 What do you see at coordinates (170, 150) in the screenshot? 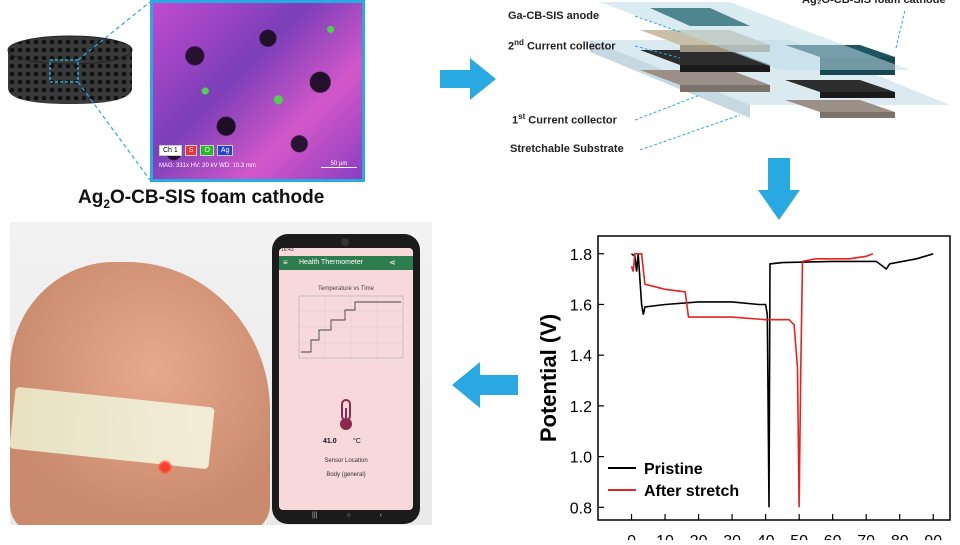
I see `sem-legend-ch: Ch 1` at bounding box center [170, 150].